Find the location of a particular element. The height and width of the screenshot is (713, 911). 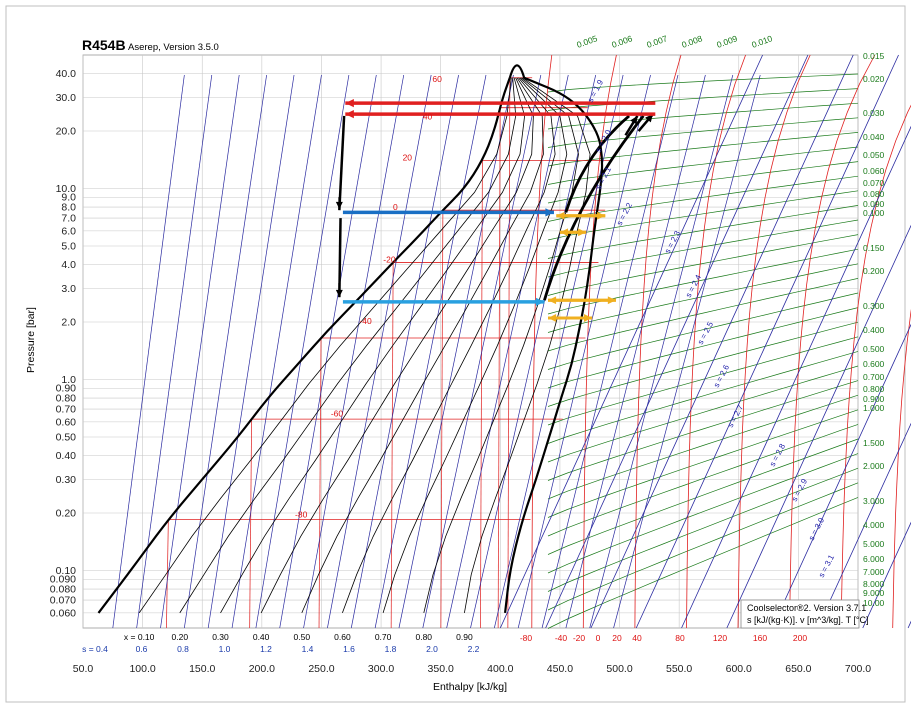

volume-label: 0.070 is located at coordinates (874, 183).